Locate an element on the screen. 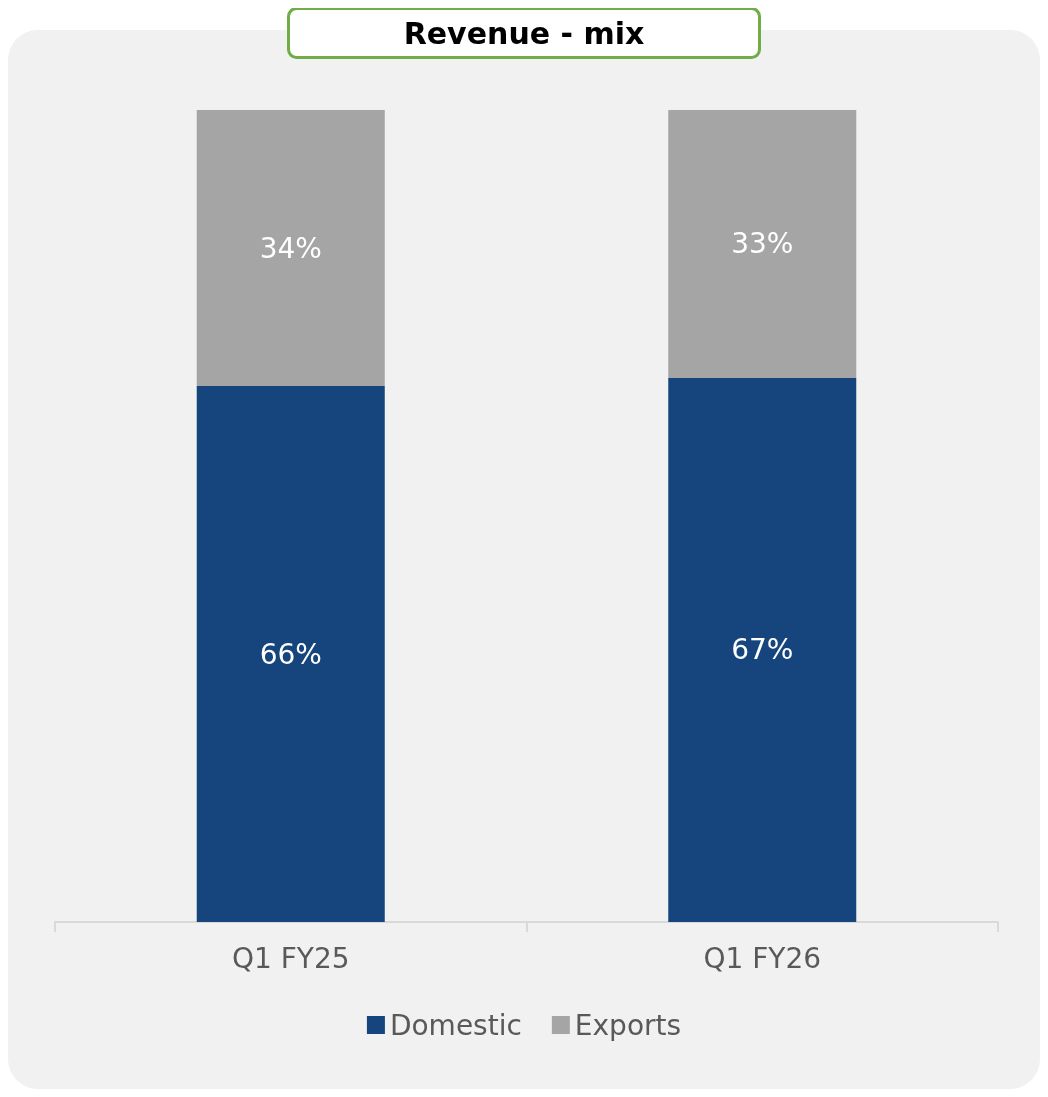 The height and width of the screenshot is (1097, 1048). data-label: 34% is located at coordinates (290, 248).